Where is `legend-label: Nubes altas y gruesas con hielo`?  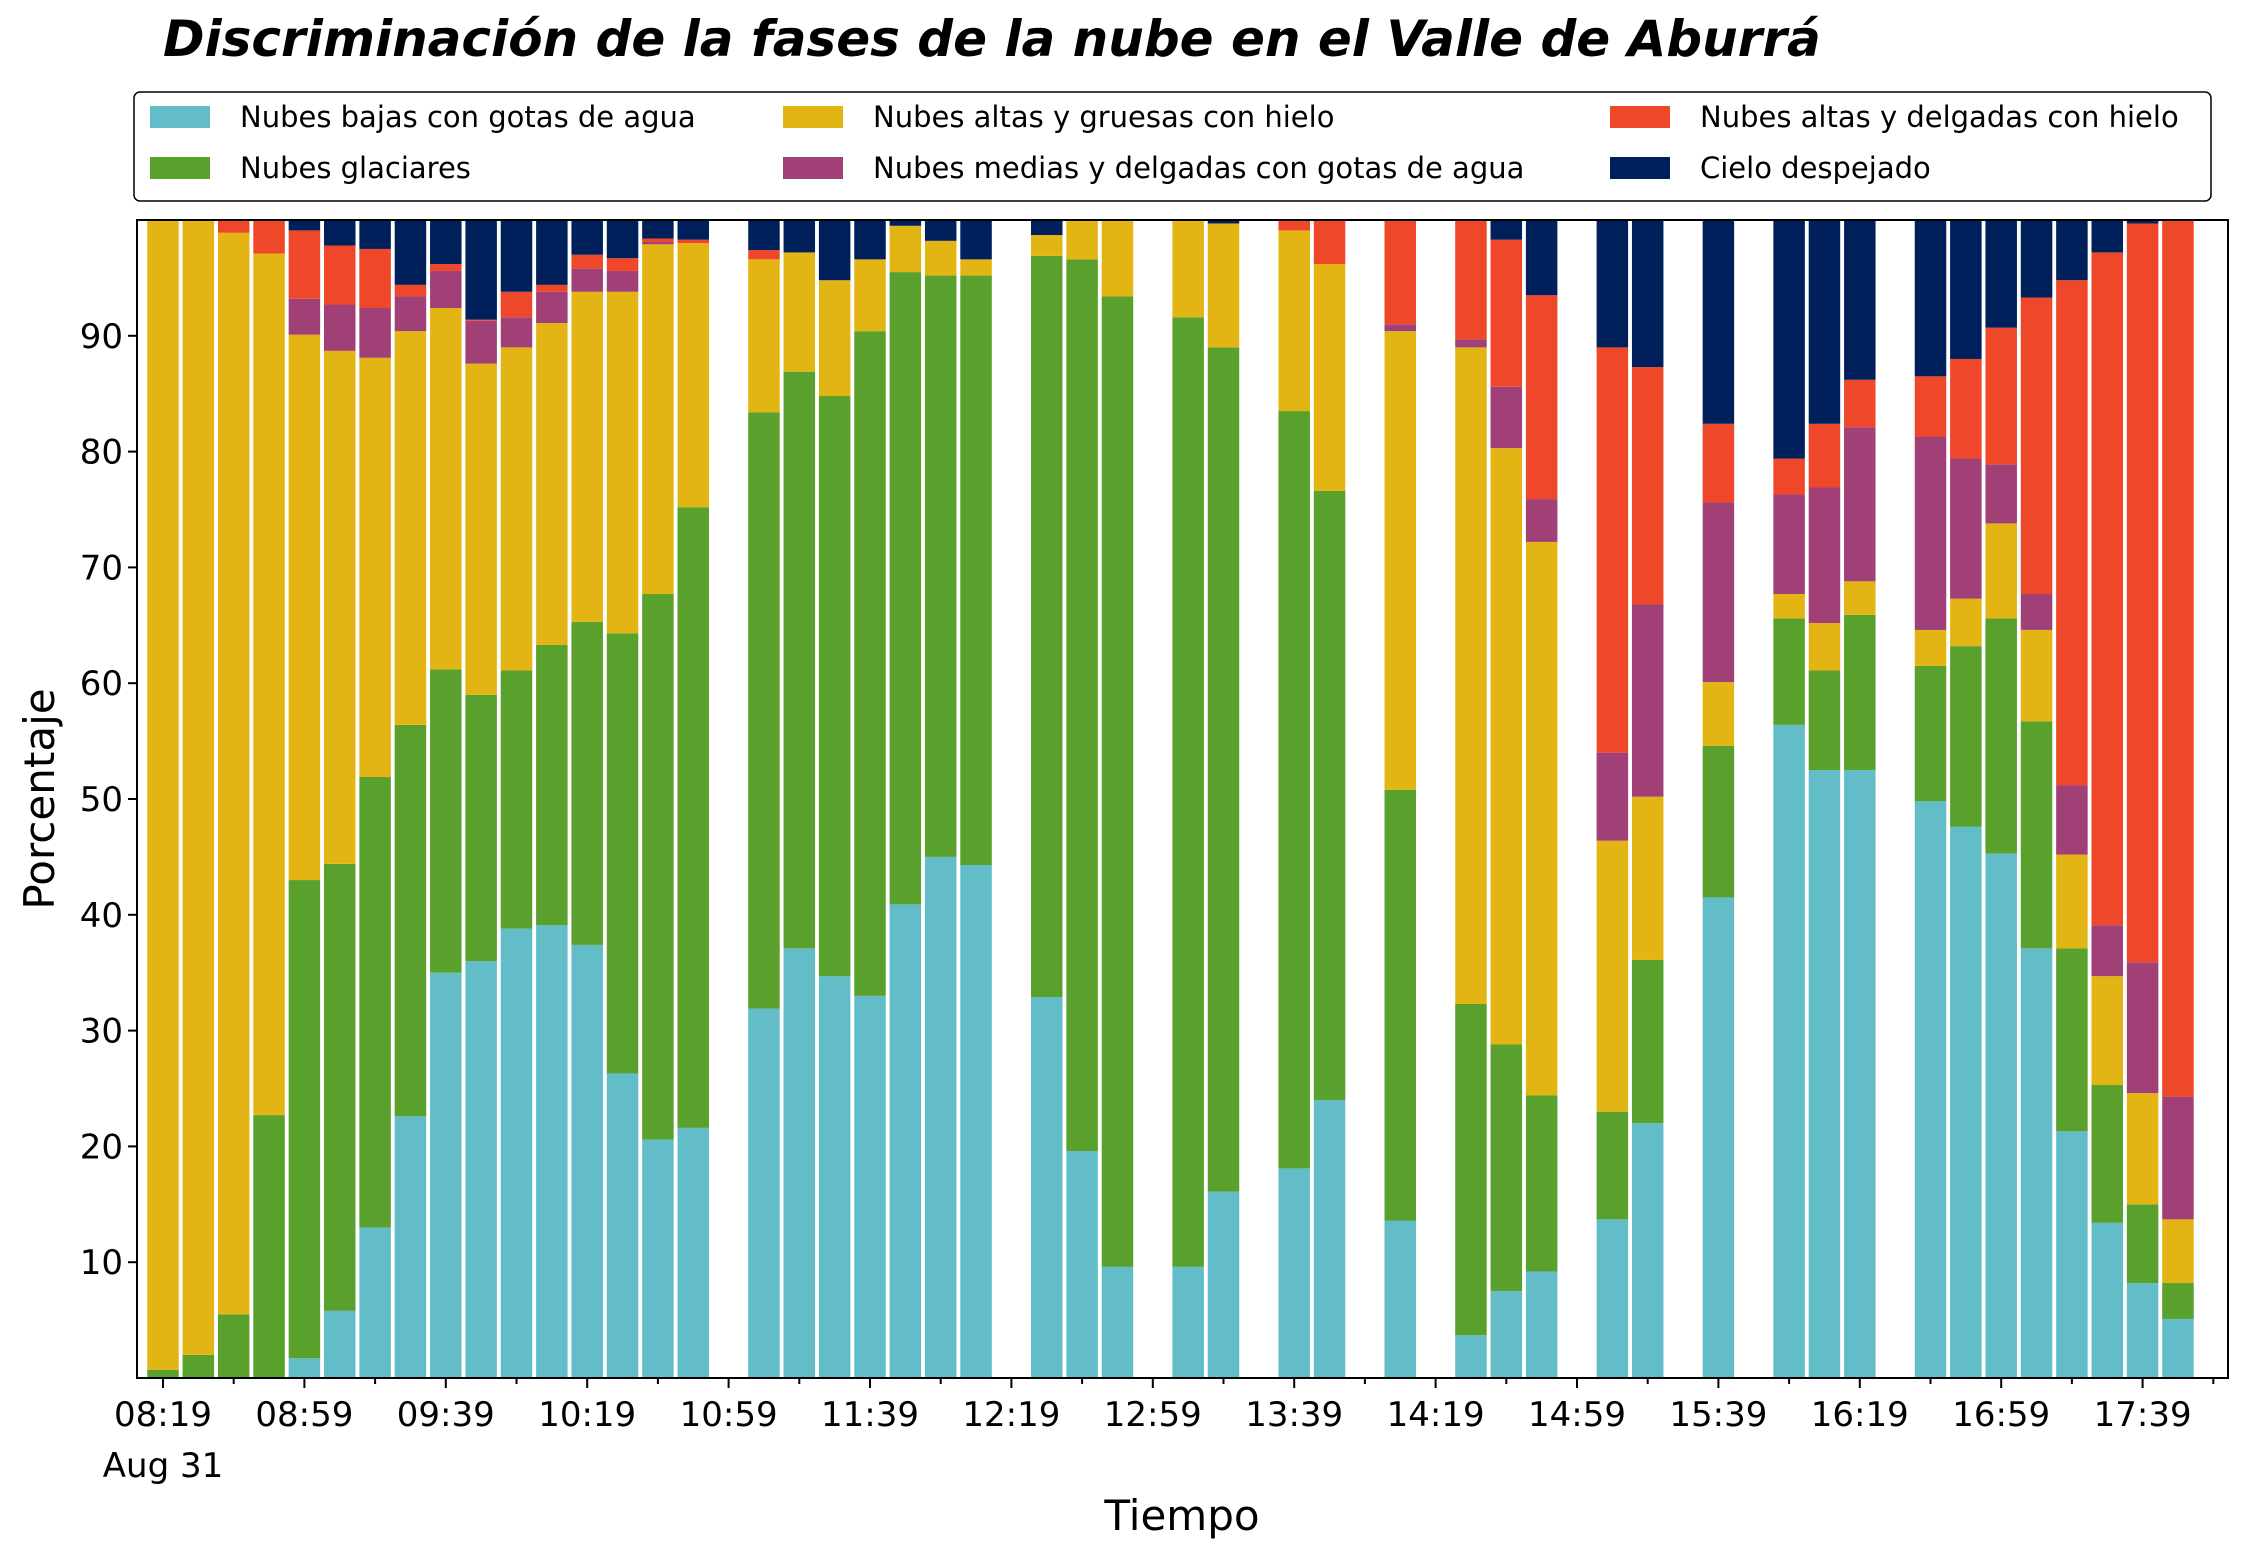 legend-label: Nubes altas y gruesas con hielo is located at coordinates (1103, 117).